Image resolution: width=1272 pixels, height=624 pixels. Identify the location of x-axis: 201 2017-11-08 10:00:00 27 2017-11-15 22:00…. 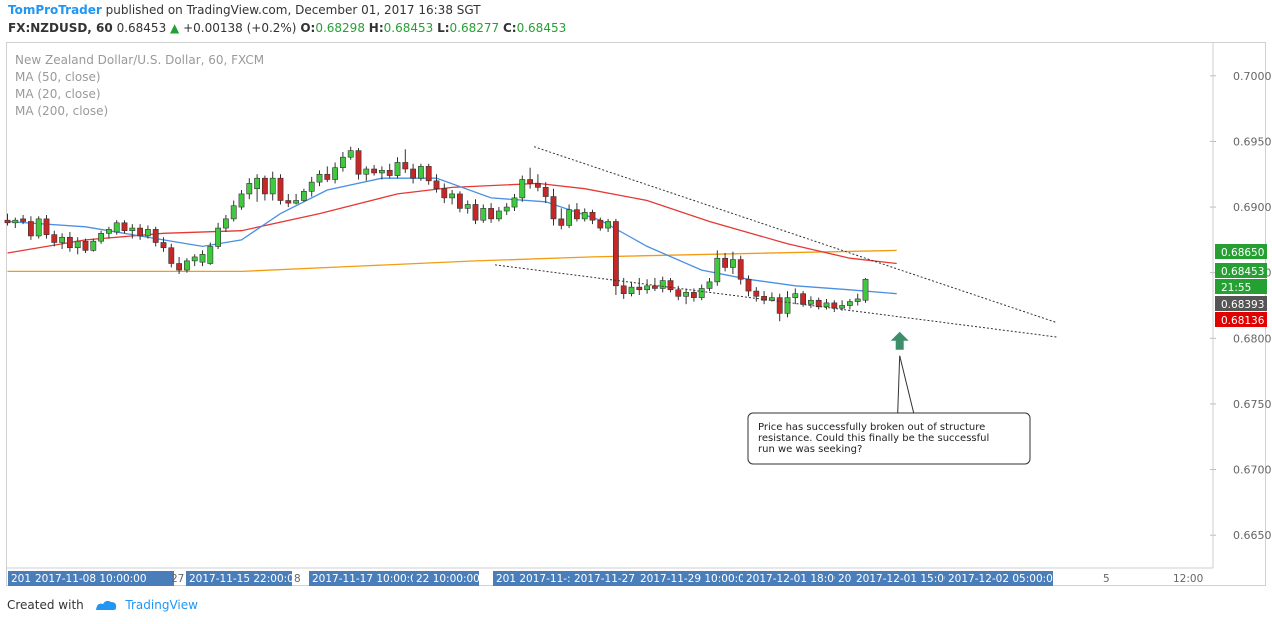
(610, 576).